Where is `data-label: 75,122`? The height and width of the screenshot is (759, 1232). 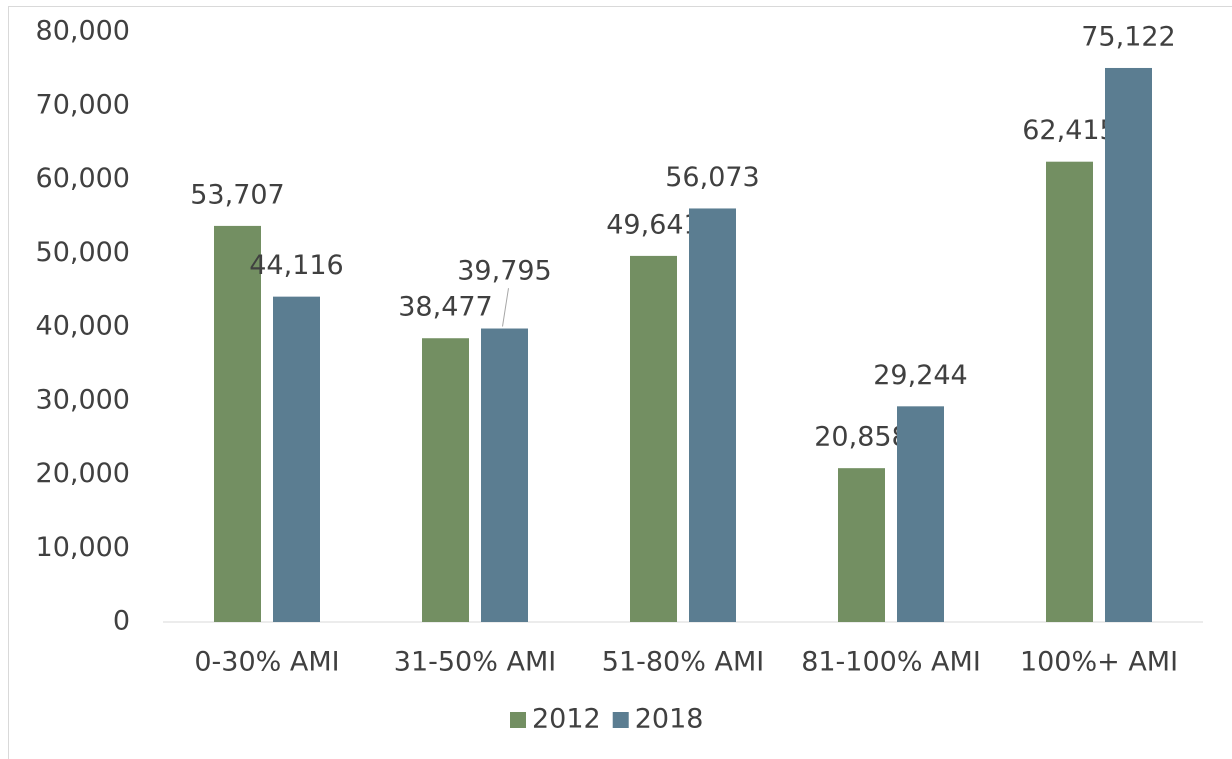
data-label: 75,122 is located at coordinates (1128, 36).